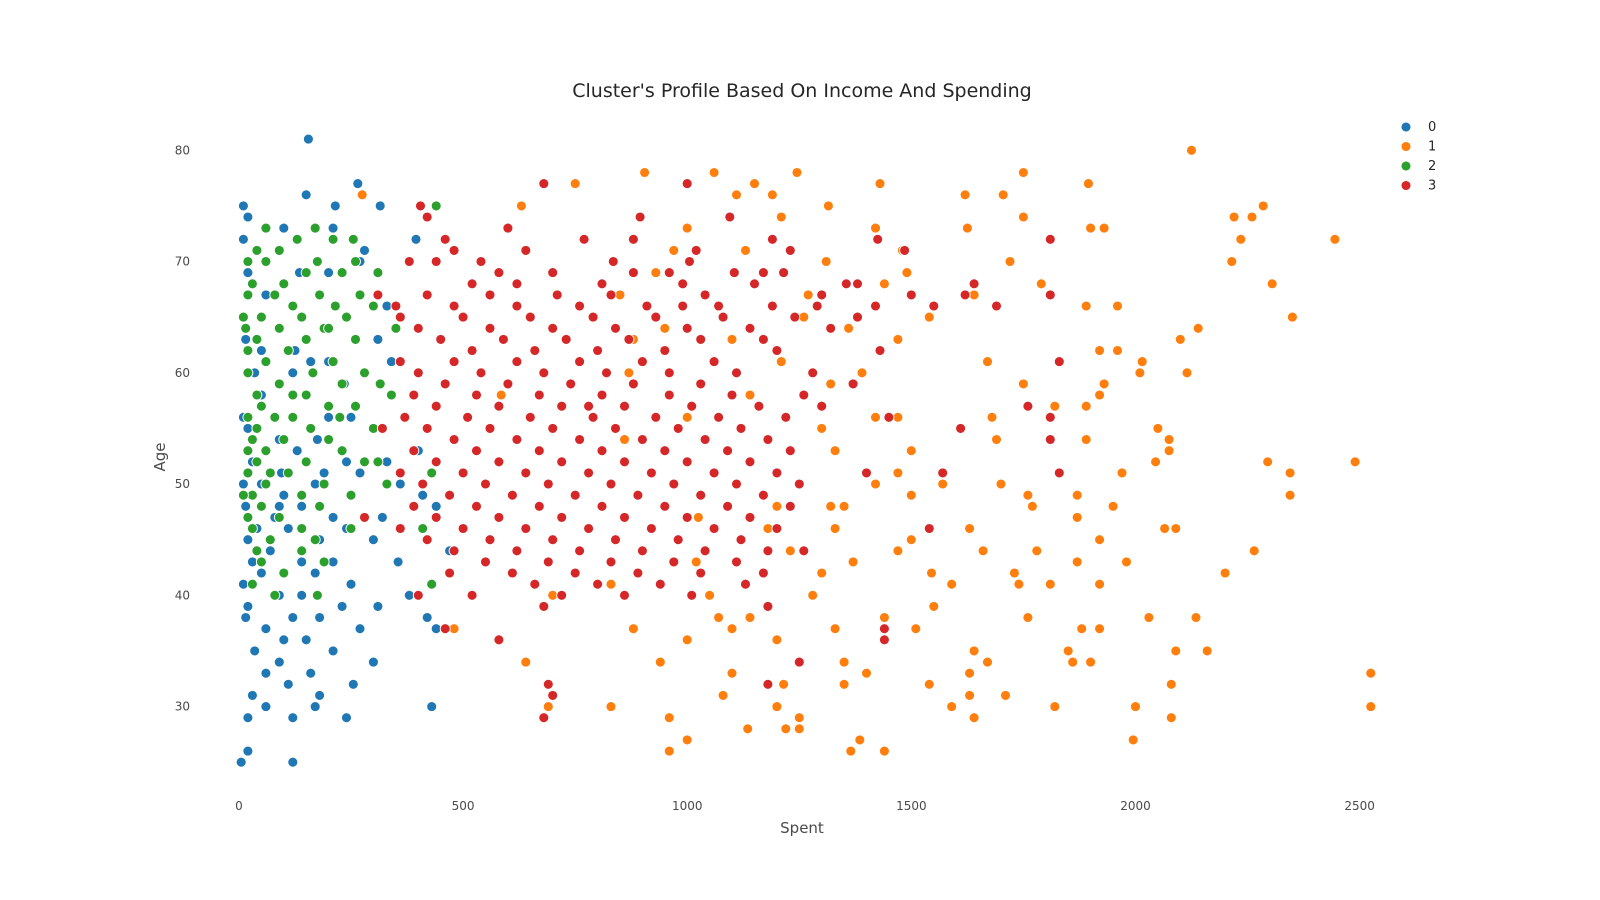 The image size is (1600, 900). What do you see at coordinates (160, 456) in the screenshot?
I see `y-axis-label: Age` at bounding box center [160, 456].